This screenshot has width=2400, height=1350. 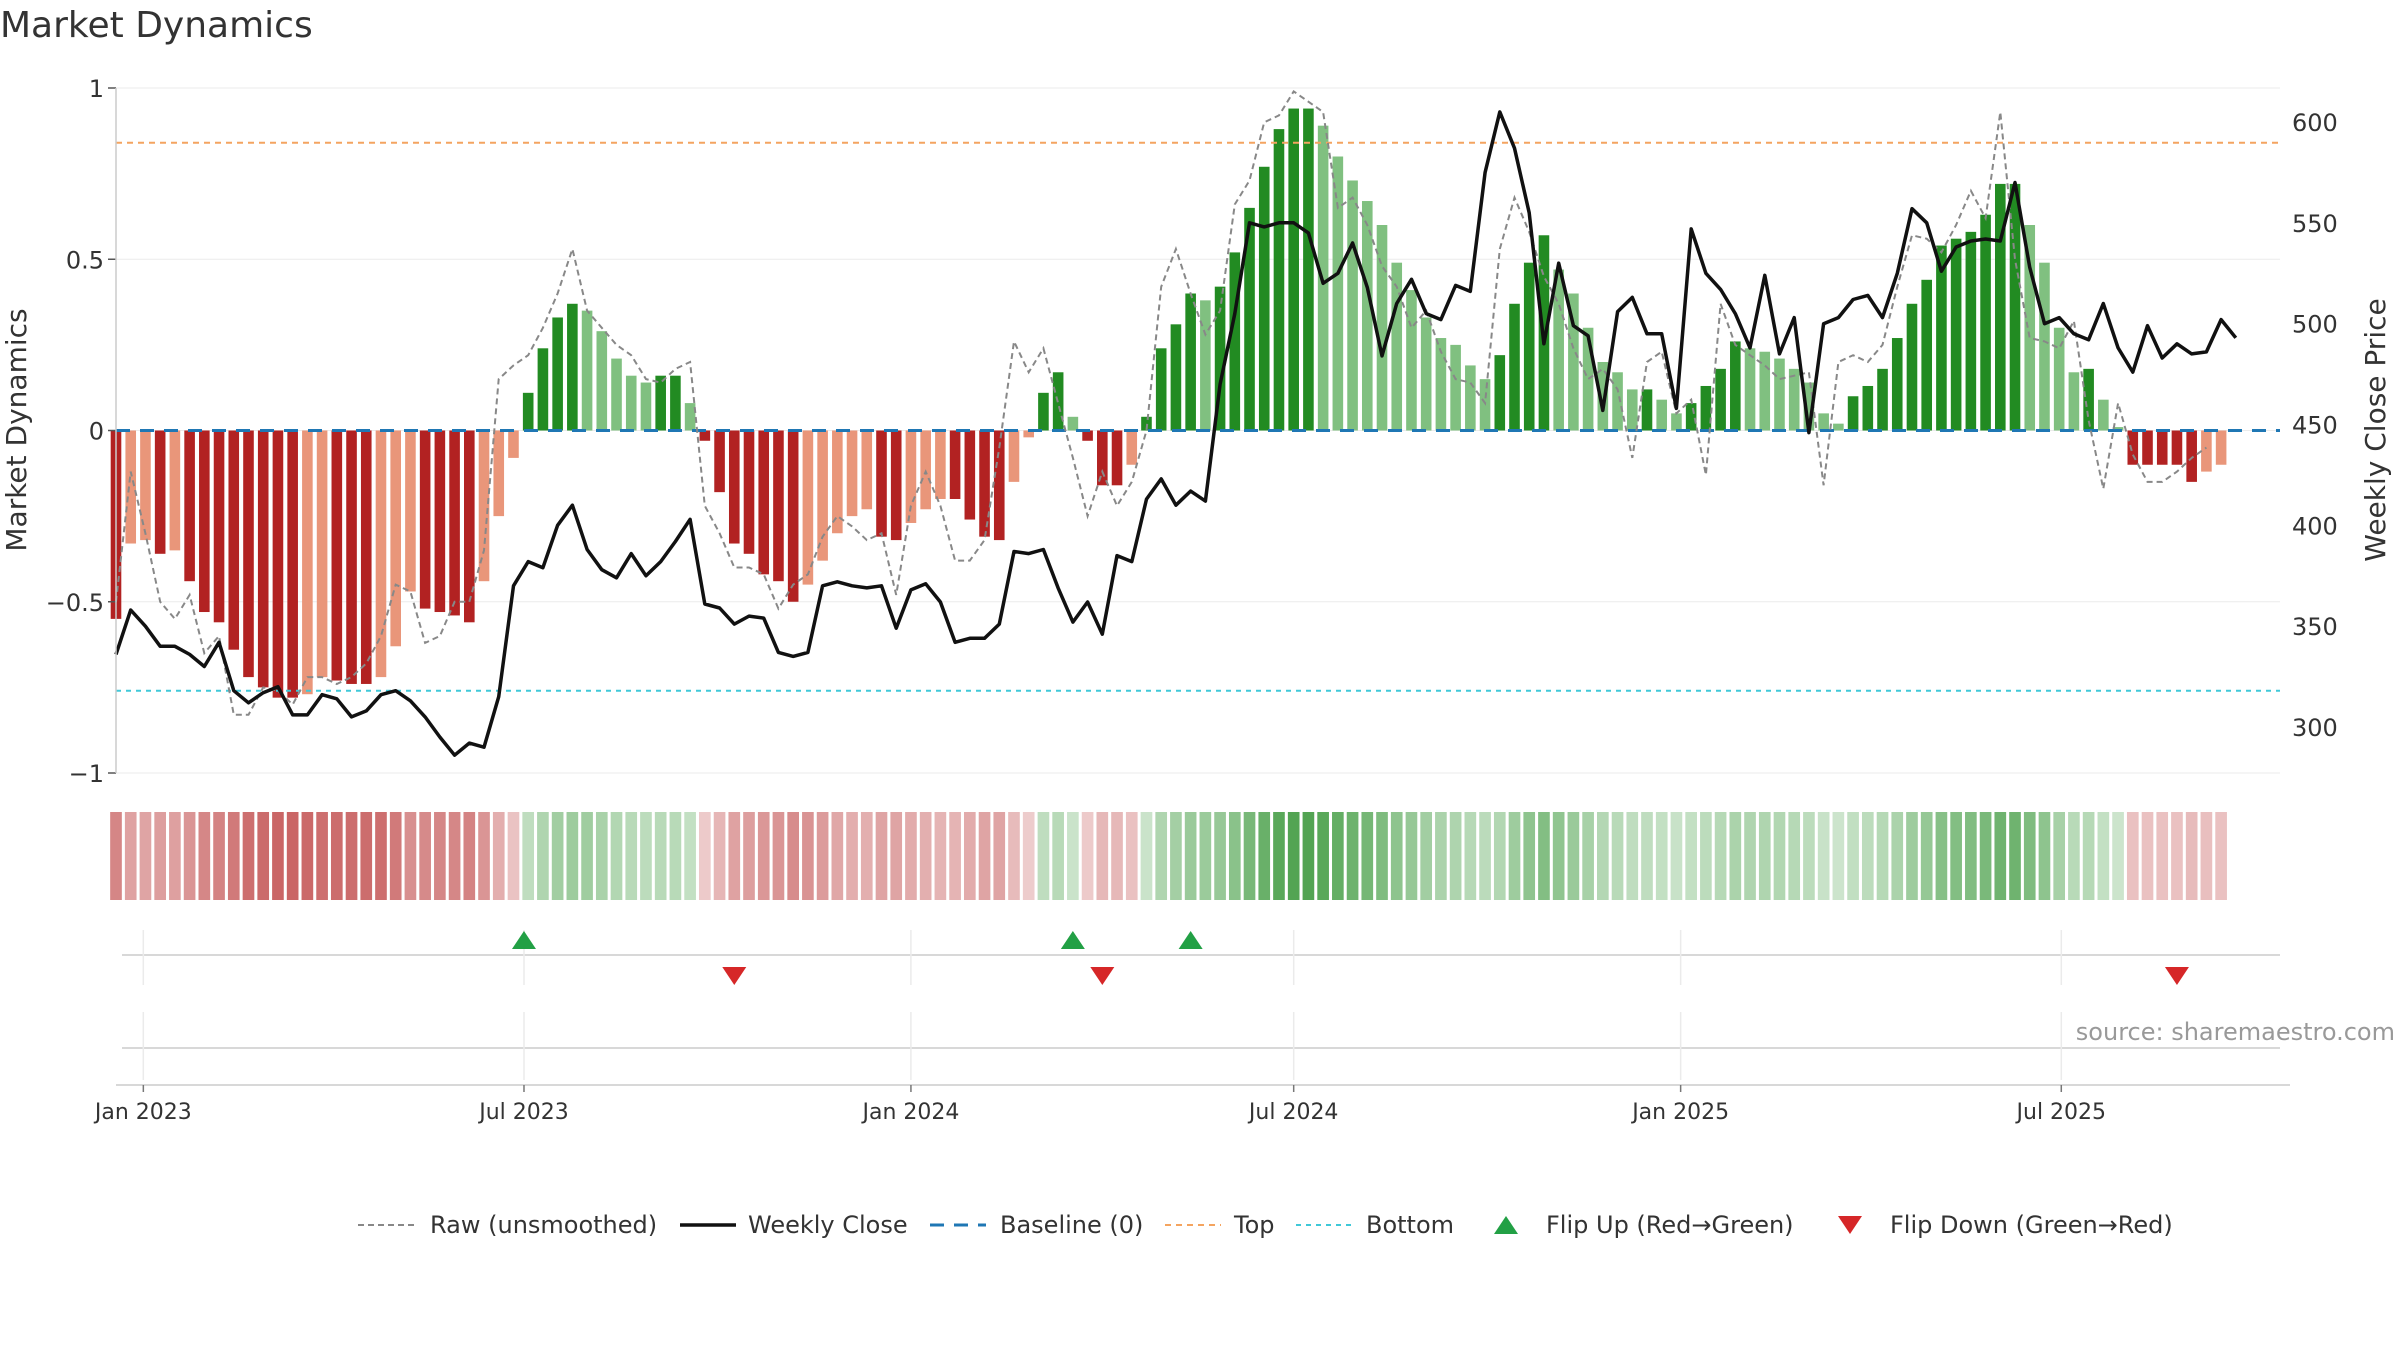 What do you see at coordinates (1220, 1225) in the screenshot?
I see `legend-item-top: Top` at bounding box center [1220, 1225].